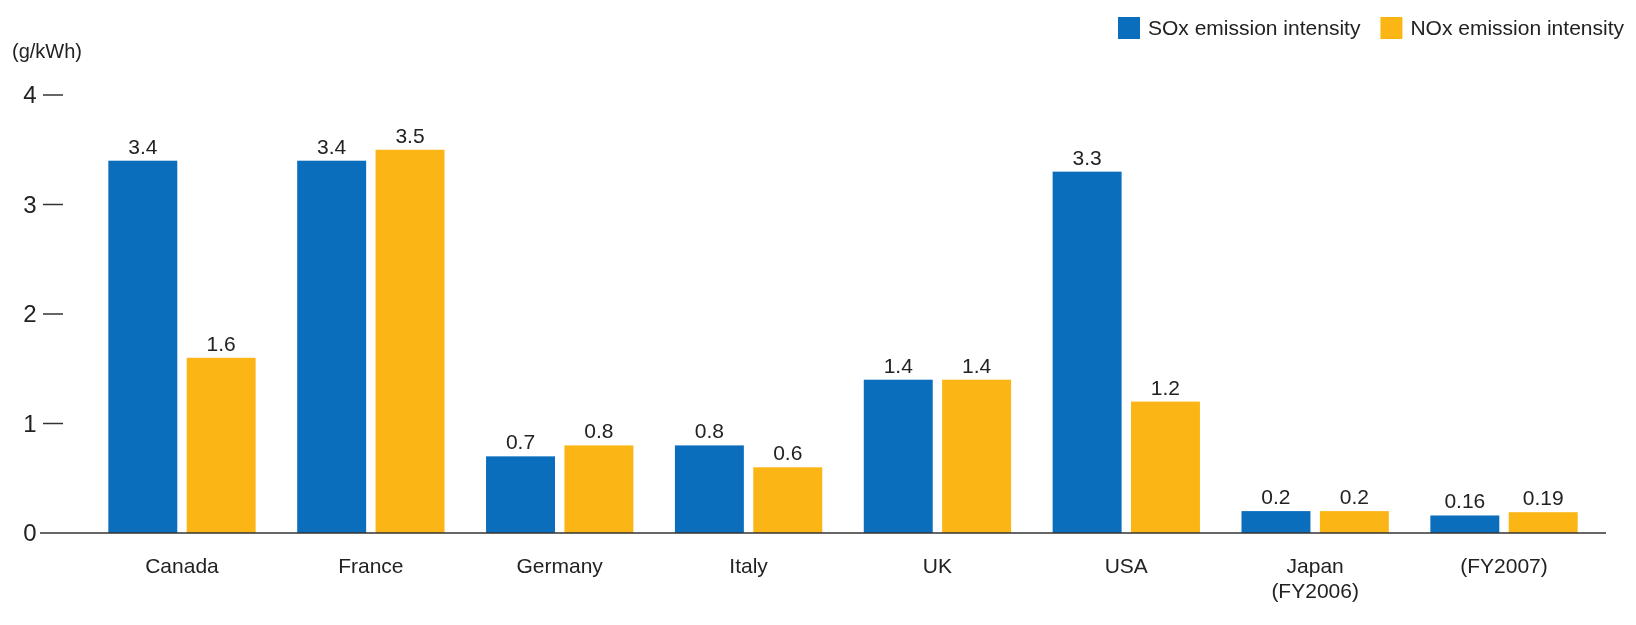  Describe the element at coordinates (1254, 28) in the screenshot. I see `legend-label: SOx emission intensity` at that location.